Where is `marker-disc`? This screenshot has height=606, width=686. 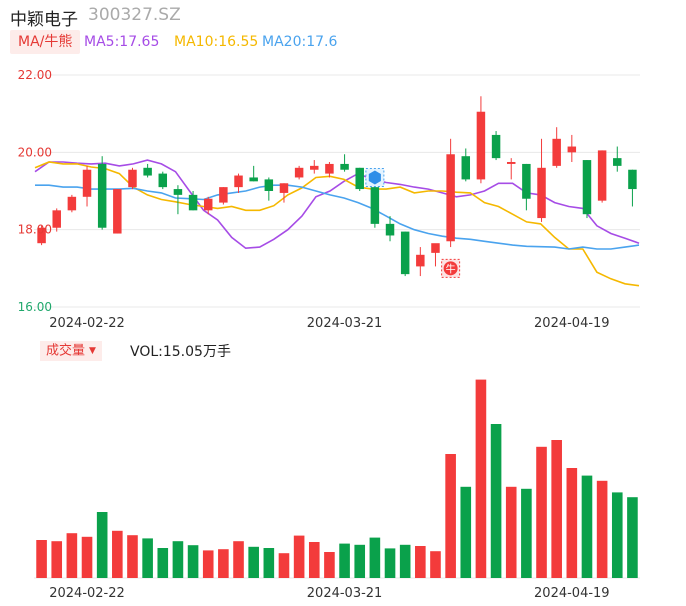 marker-disc is located at coordinates (450, 268).